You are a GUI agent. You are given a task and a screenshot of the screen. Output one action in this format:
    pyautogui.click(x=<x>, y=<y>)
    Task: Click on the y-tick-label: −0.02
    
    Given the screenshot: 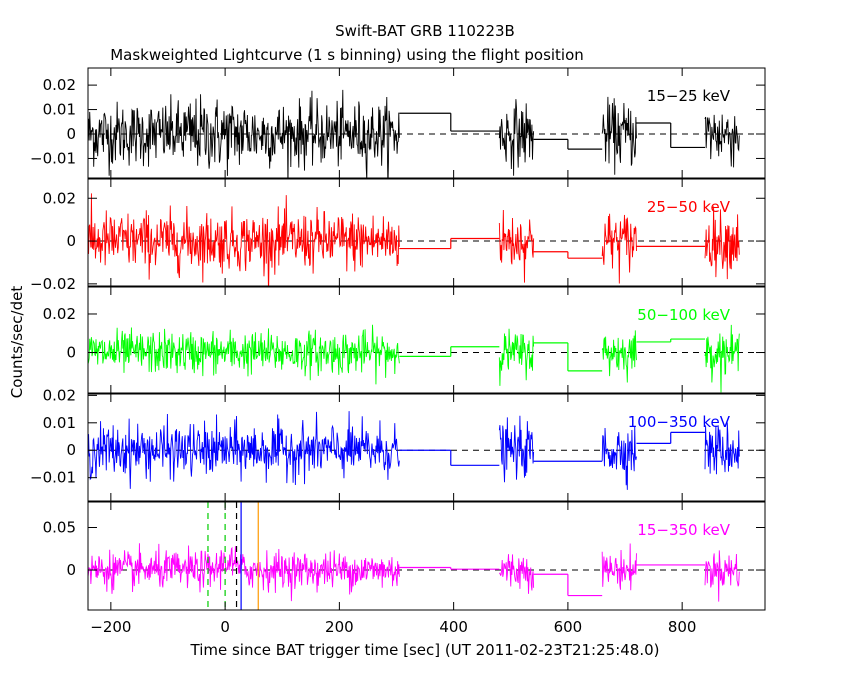 What is the action you would take?
    pyautogui.click(x=53, y=284)
    